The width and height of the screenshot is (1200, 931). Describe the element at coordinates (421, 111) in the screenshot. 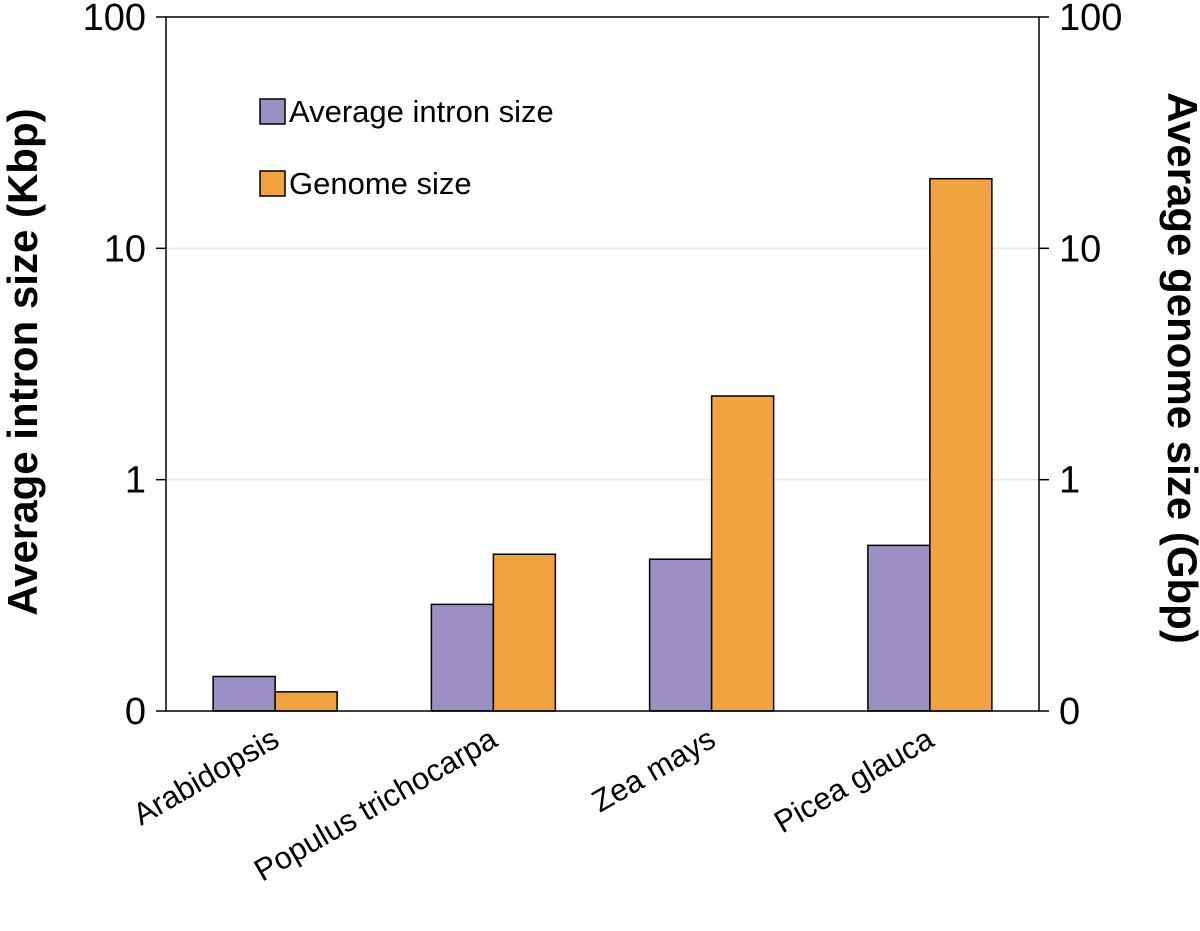

I see `legend-label-average-intron-size: Average intron size` at that location.